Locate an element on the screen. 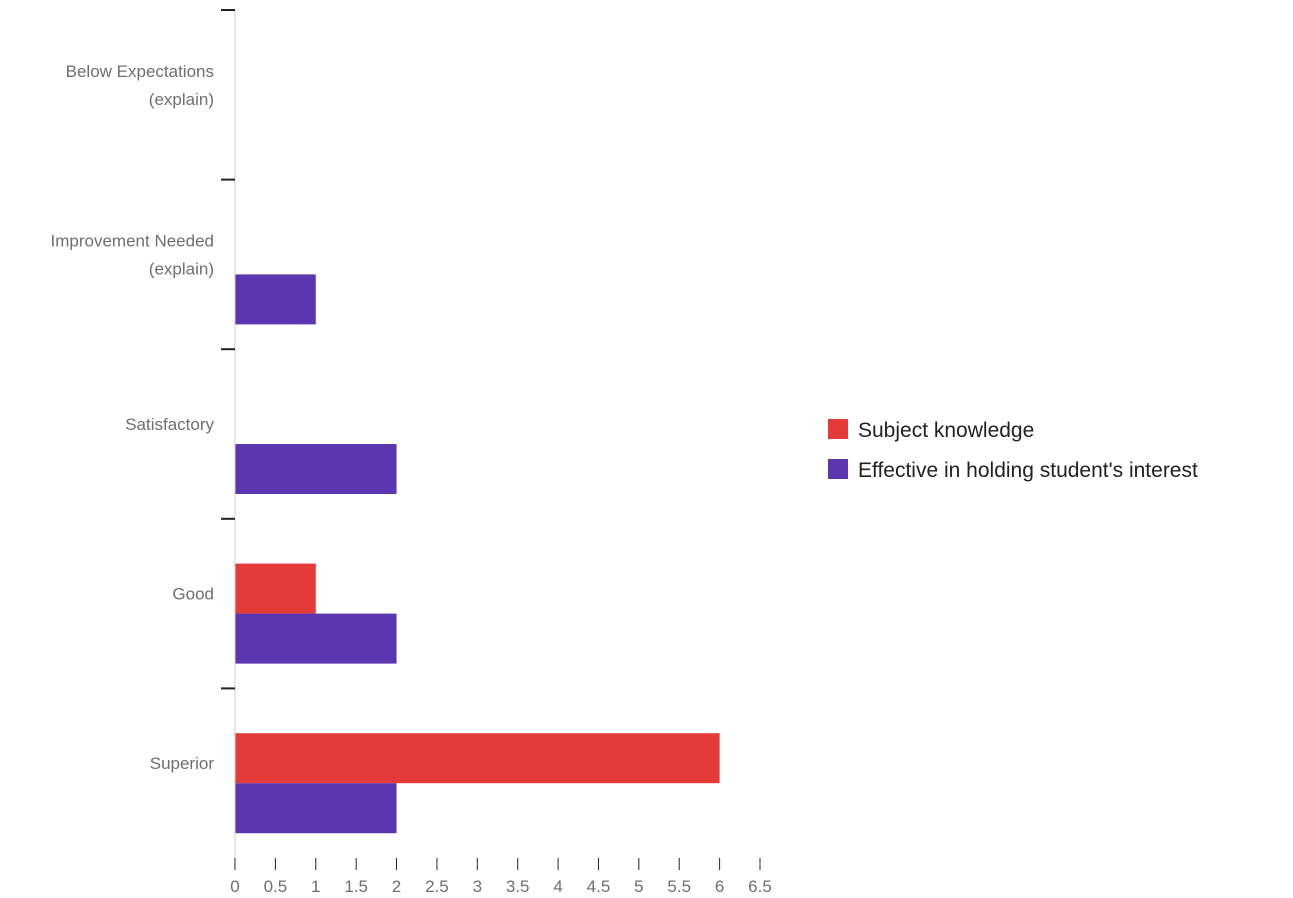 The width and height of the screenshot is (1293, 898). x-tick-label: 3 is located at coordinates (477, 886).